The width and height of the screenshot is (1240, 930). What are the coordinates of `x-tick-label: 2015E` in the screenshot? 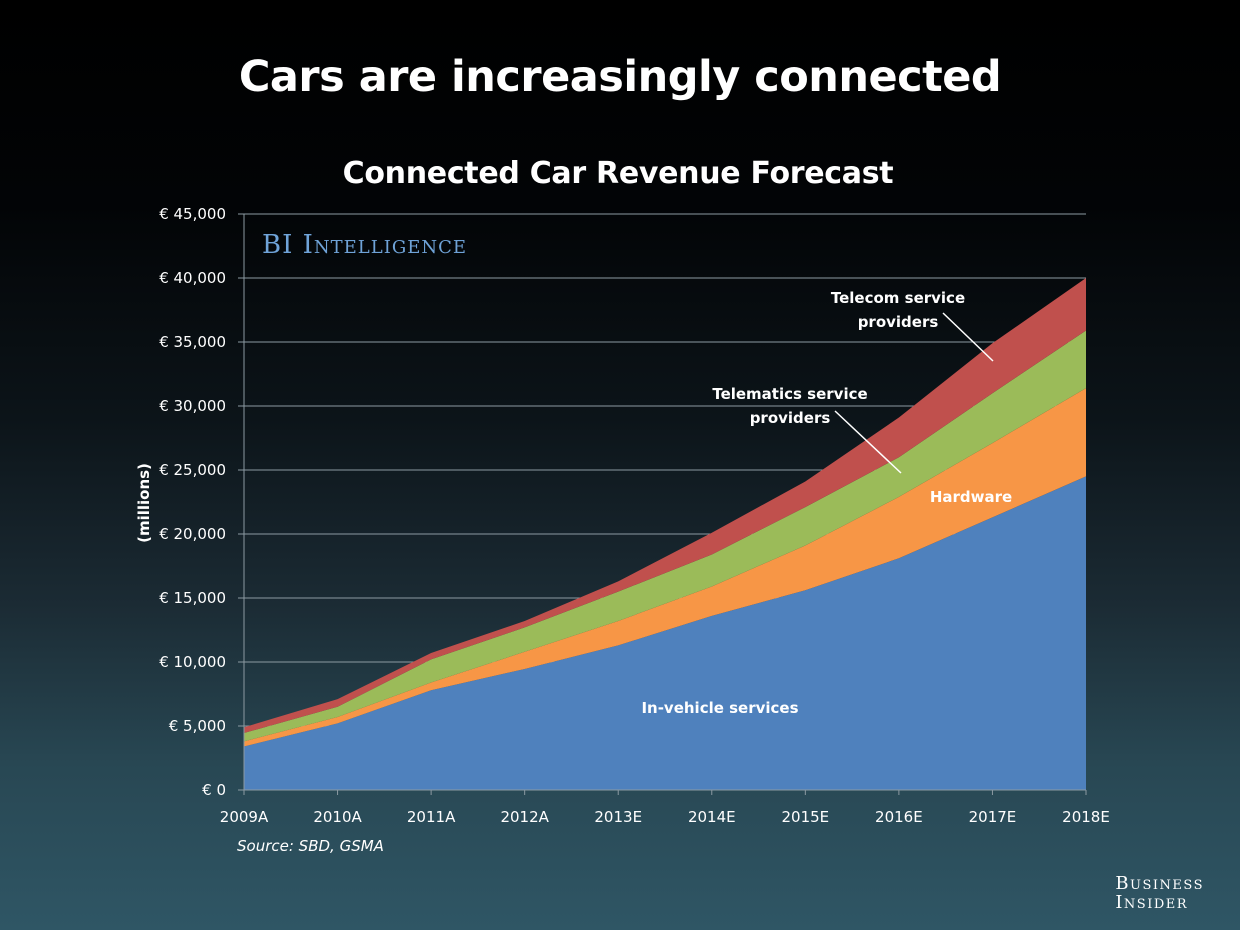 It's located at (806, 817).